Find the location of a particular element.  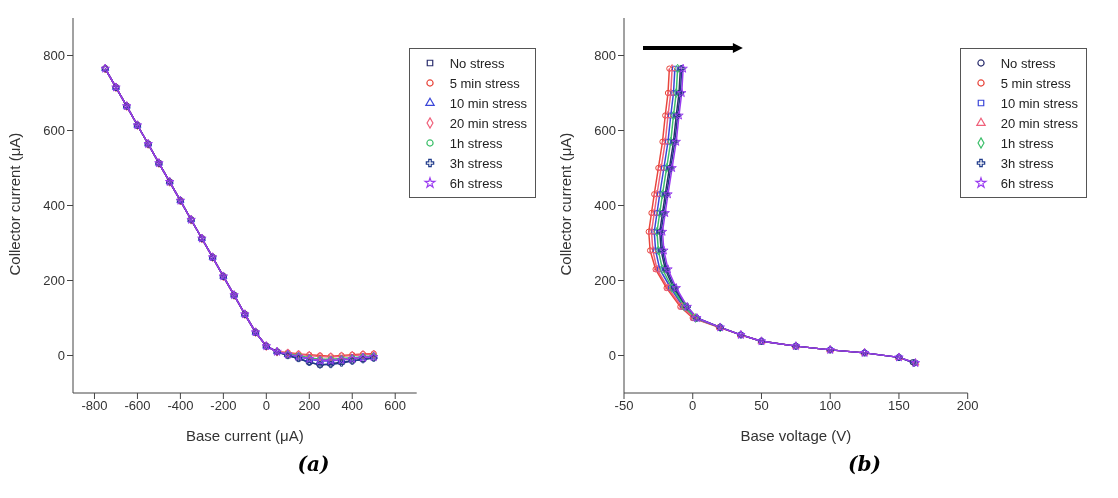

x-tick-label: 150 is located at coordinates (899, 406).